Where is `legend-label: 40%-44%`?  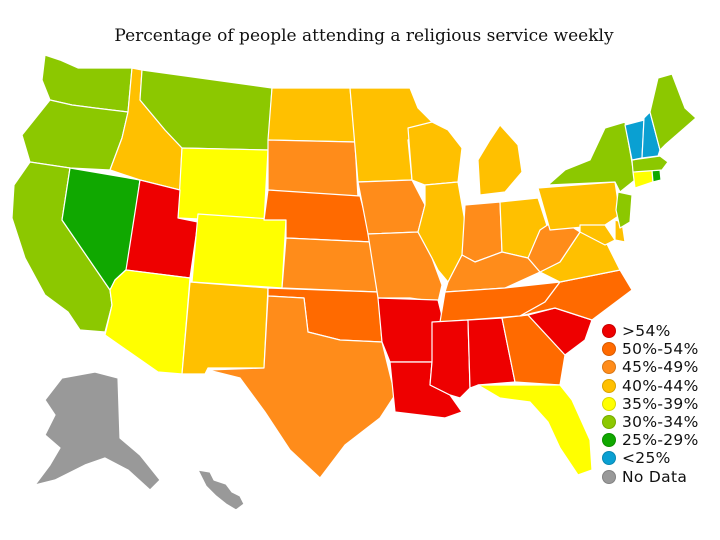
legend-label: 40%-44% is located at coordinates (660, 385).